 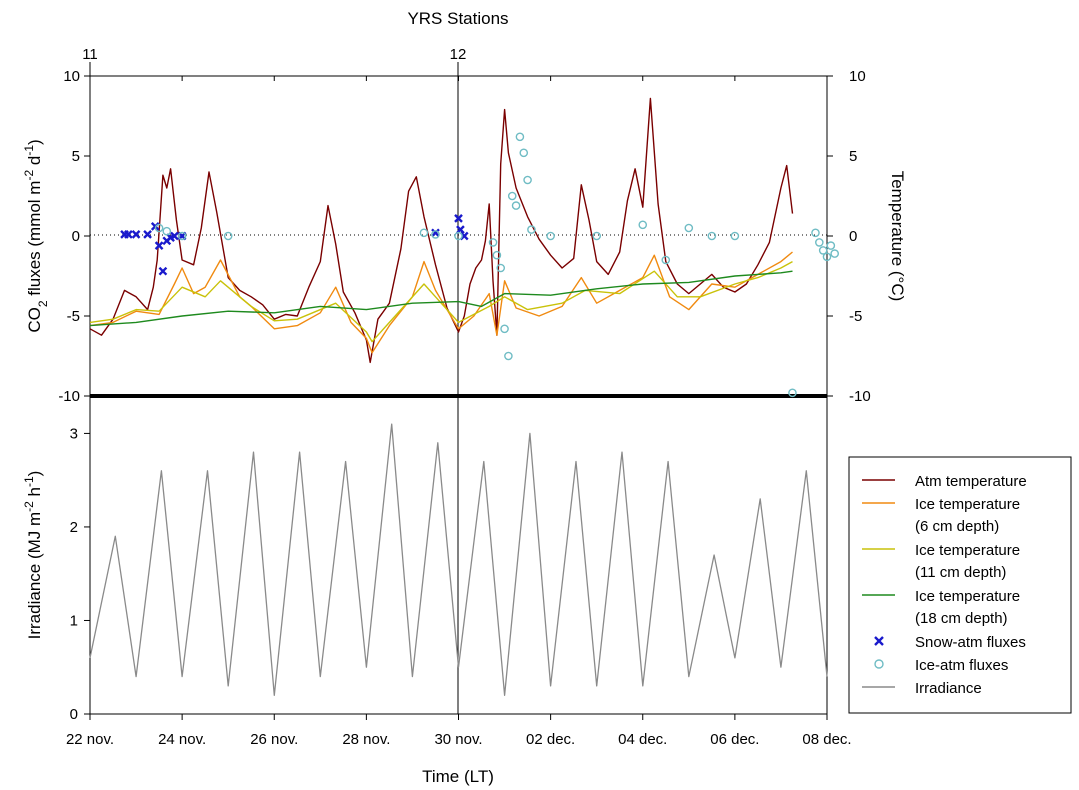 I want to click on series-line-ice-temperature-11-cm-depth, so click(x=441, y=301).